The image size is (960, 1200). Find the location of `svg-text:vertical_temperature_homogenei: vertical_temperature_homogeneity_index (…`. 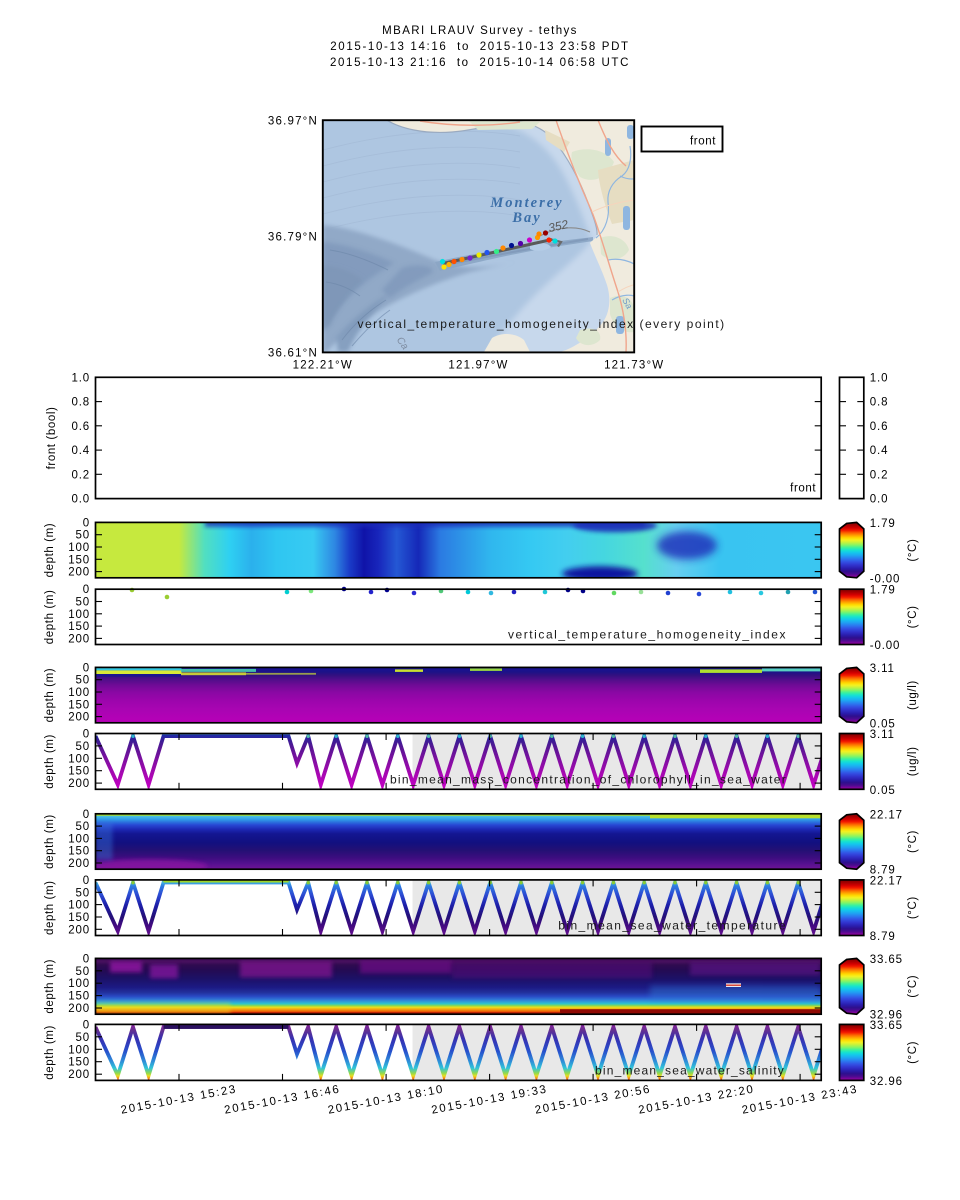

svg-text:vertical_temperature_homogenei: vertical_temperature_homogeneity_index (… is located at coordinates (542, 324).